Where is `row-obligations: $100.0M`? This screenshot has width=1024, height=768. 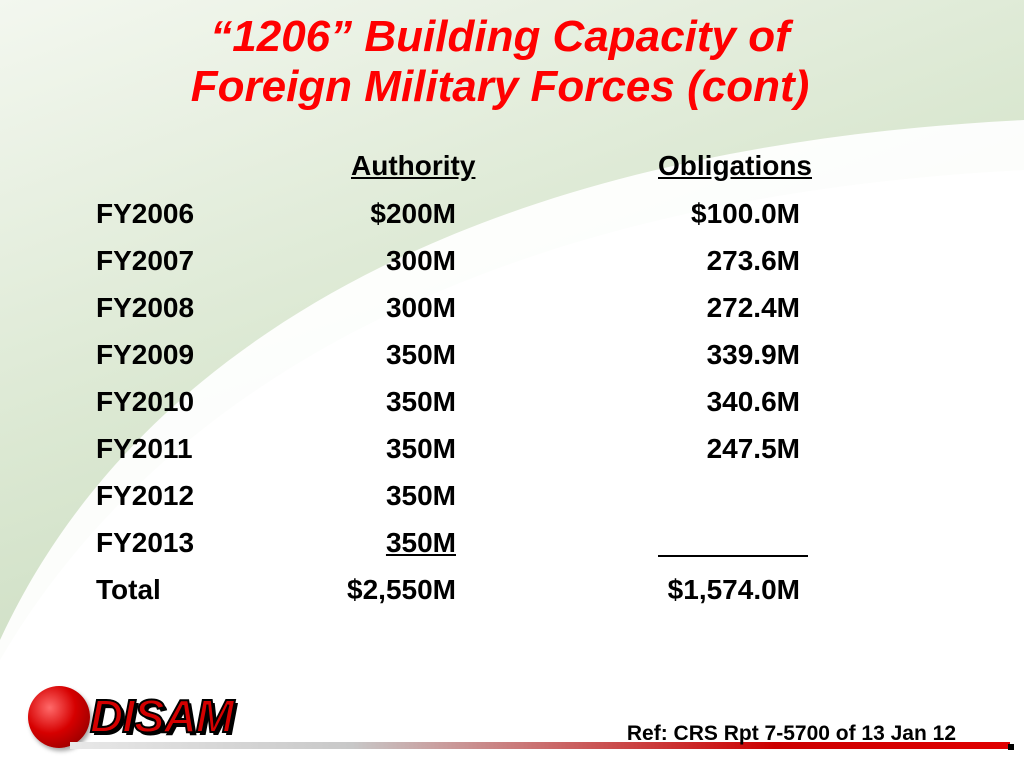
row-obligations: $100.0M is located at coordinates (745, 213).